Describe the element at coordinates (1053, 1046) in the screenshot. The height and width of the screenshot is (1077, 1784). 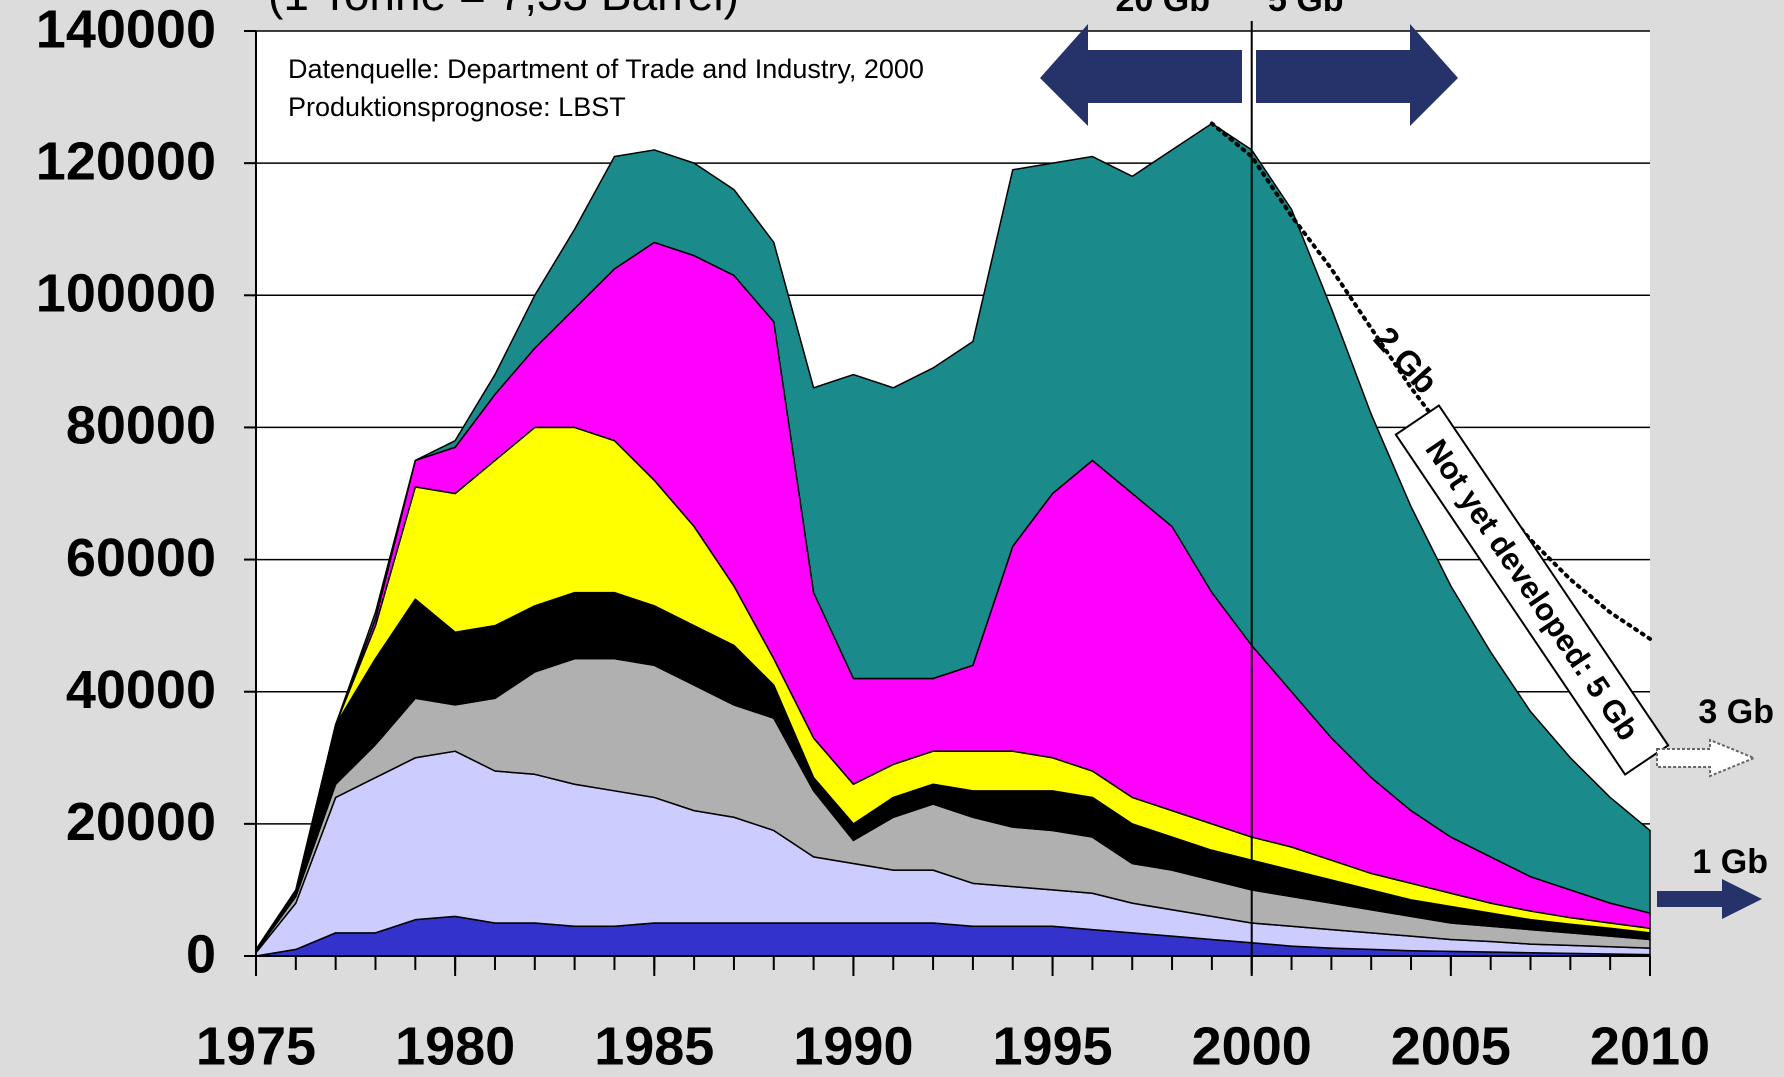
I see `x-tick-label: 1995` at that location.